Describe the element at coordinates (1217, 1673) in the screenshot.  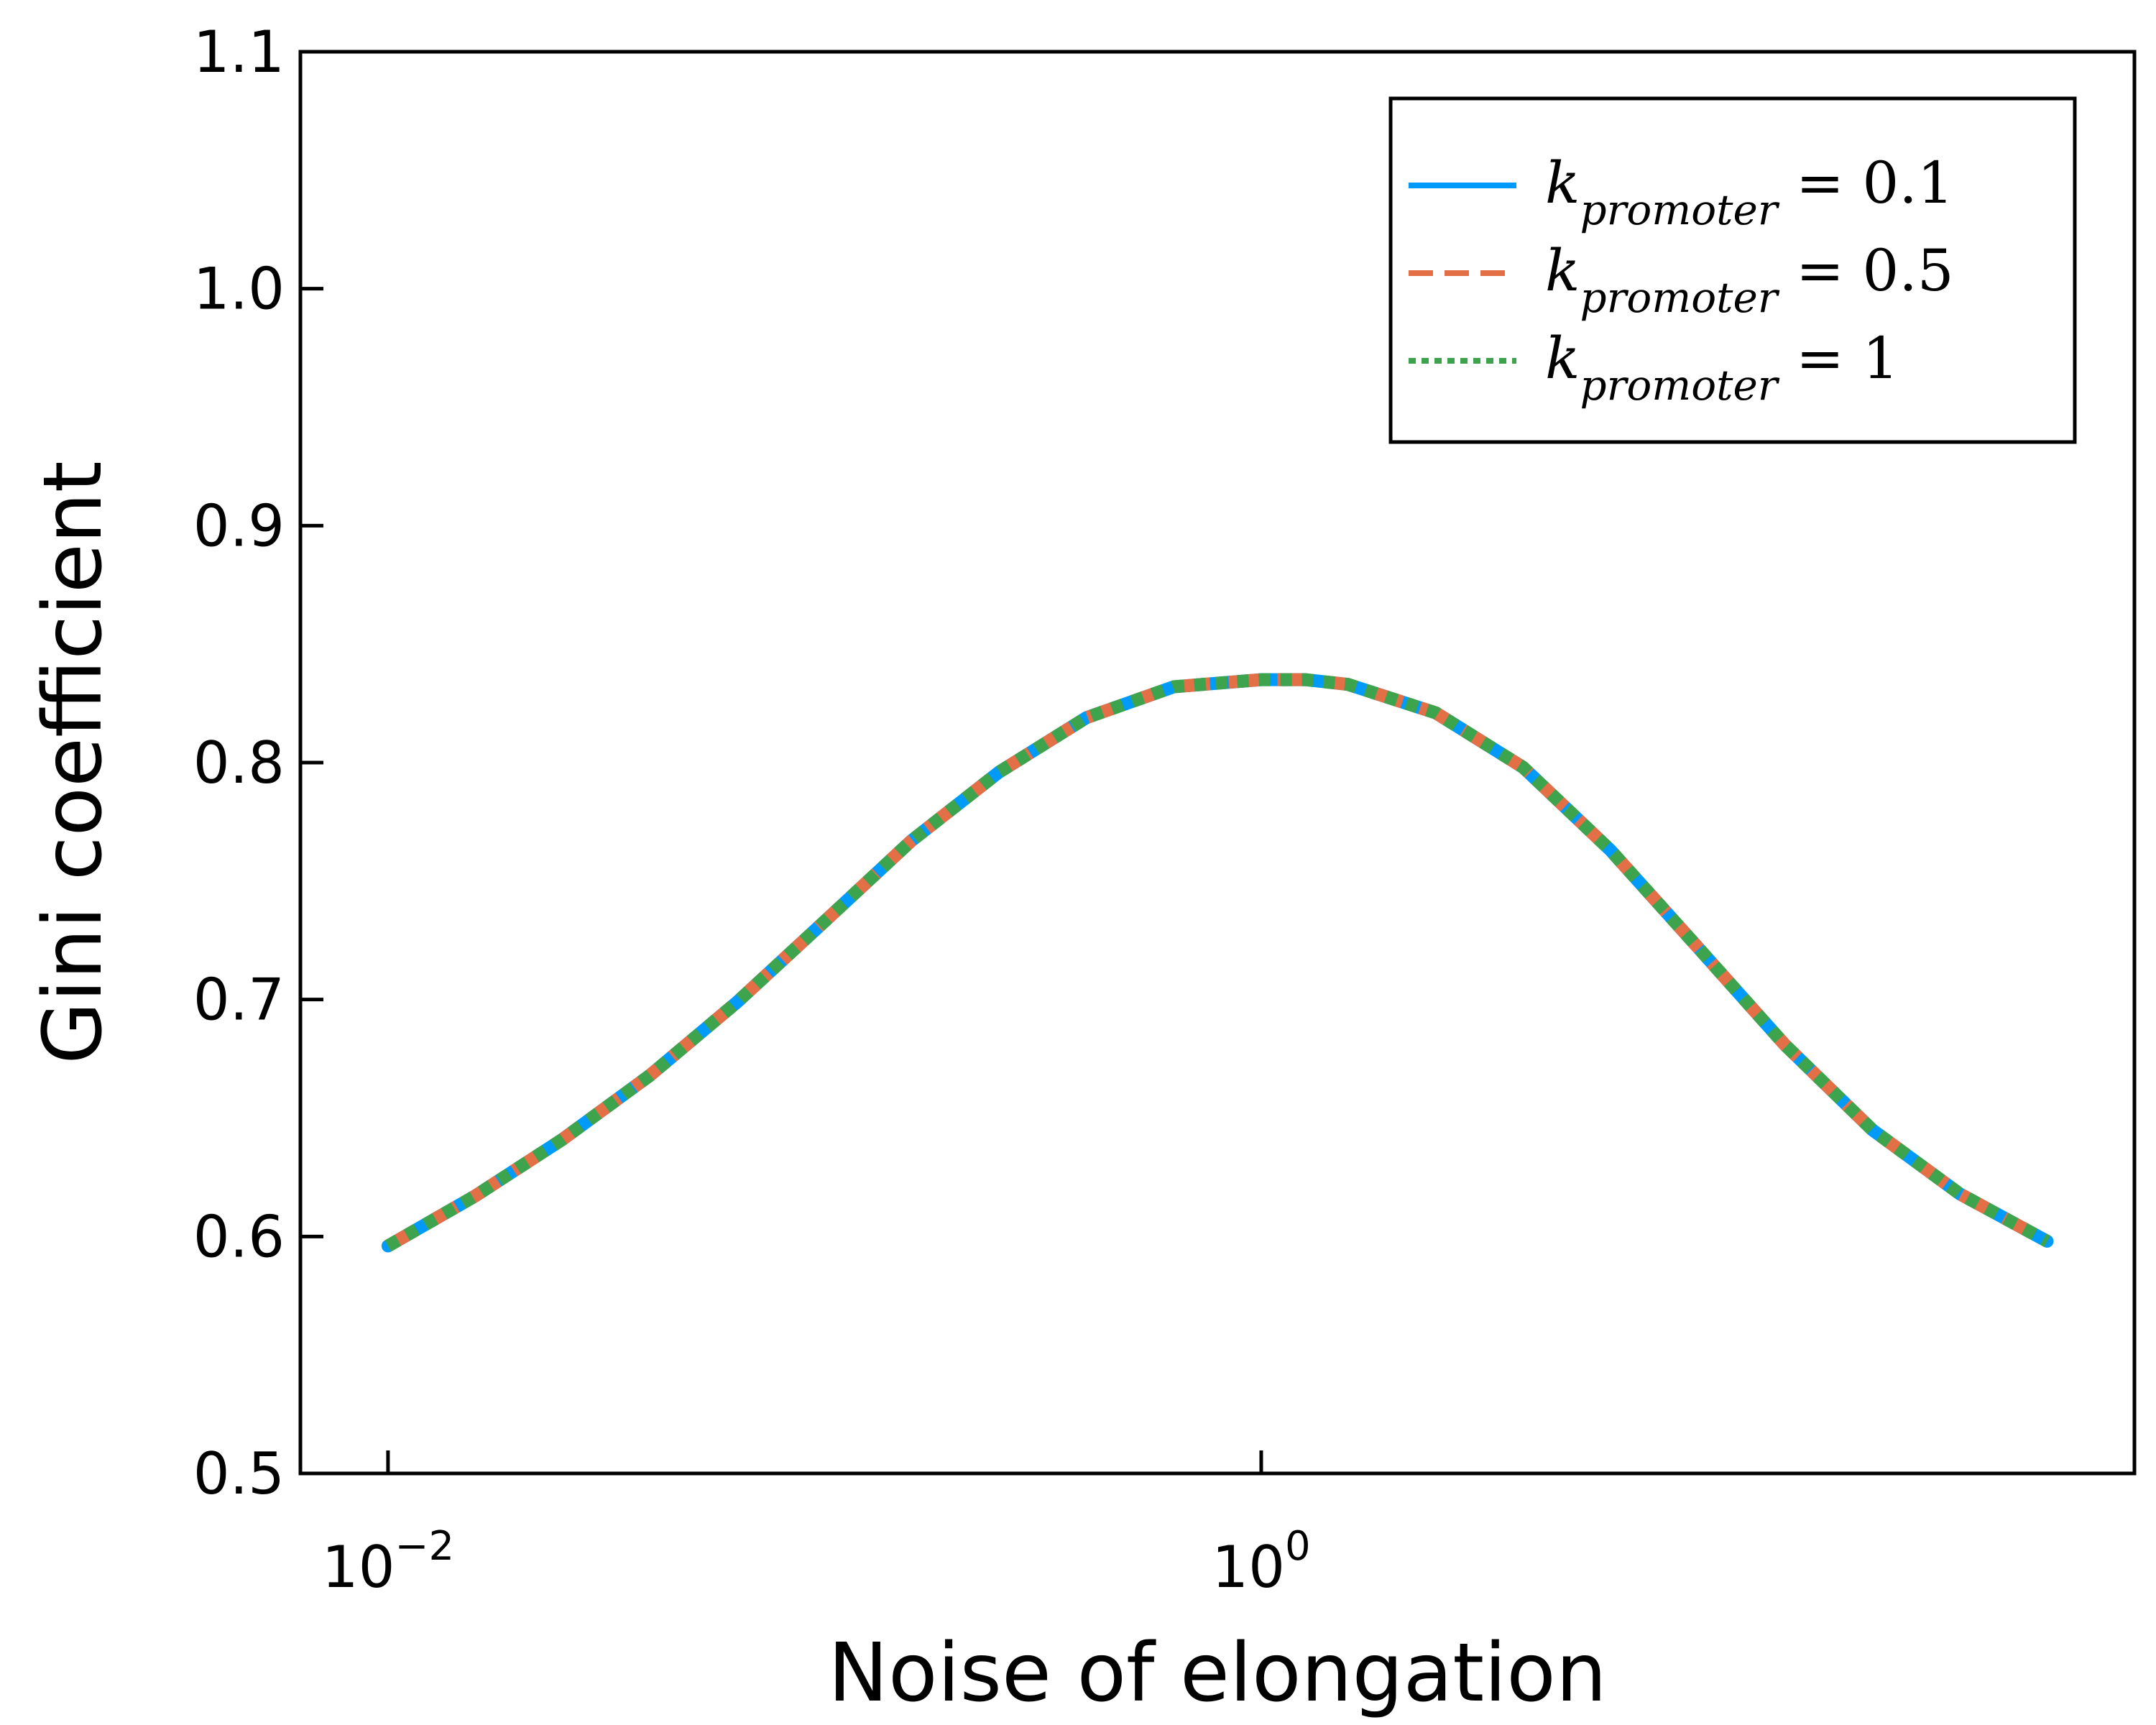
I see `x-axis-label: Noise of elongation` at that location.